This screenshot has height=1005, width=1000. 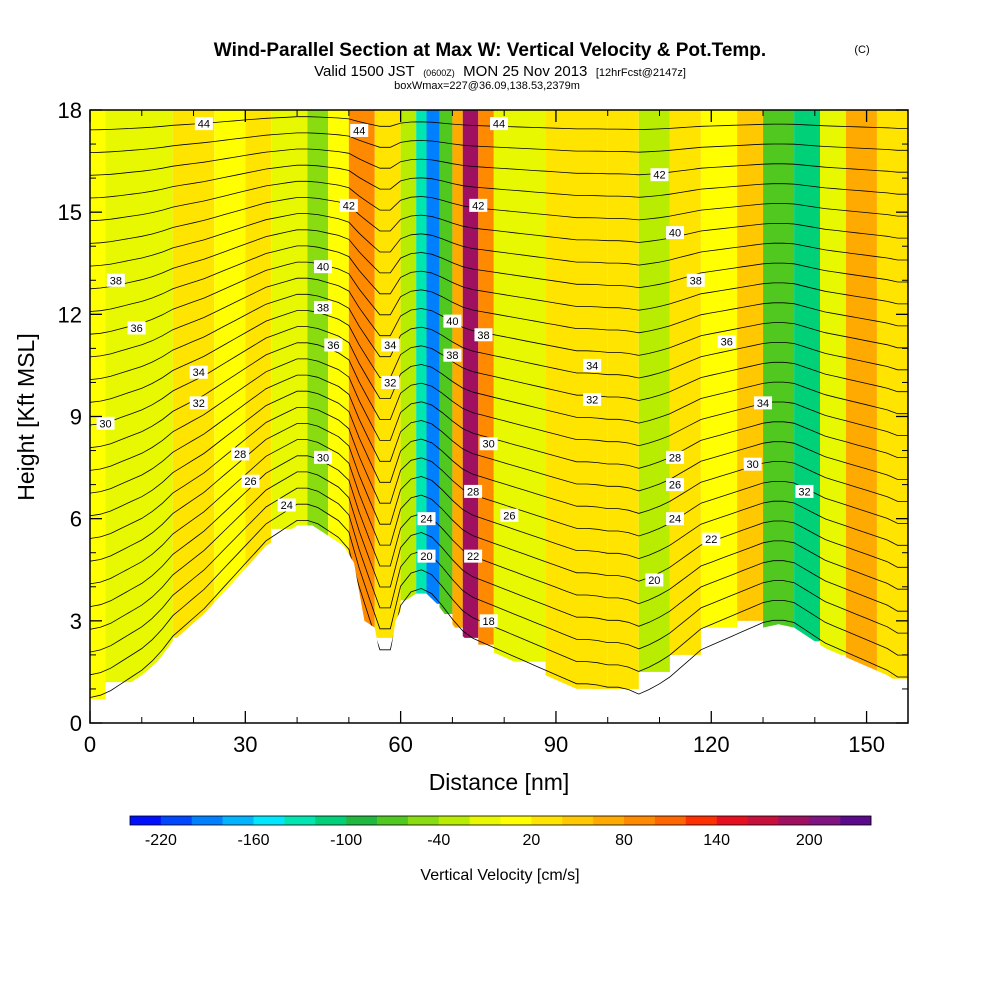 I want to click on contour-label-14: 36, so click(x=136, y=328).